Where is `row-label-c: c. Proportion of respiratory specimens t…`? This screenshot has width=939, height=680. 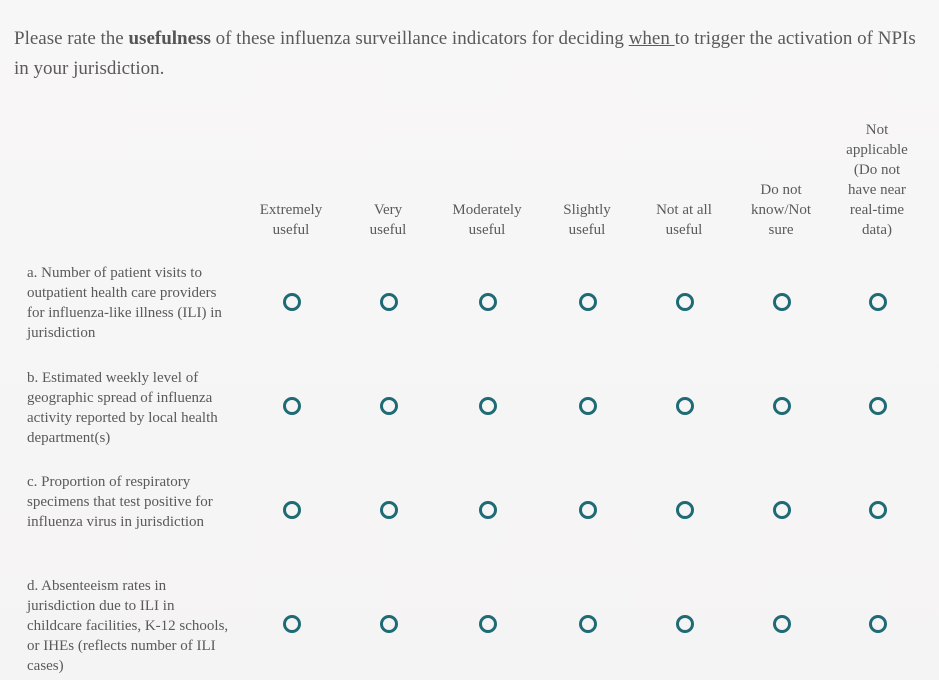
row-label-c: c. Proportion of respiratory specimens t… is located at coordinates (120, 502).